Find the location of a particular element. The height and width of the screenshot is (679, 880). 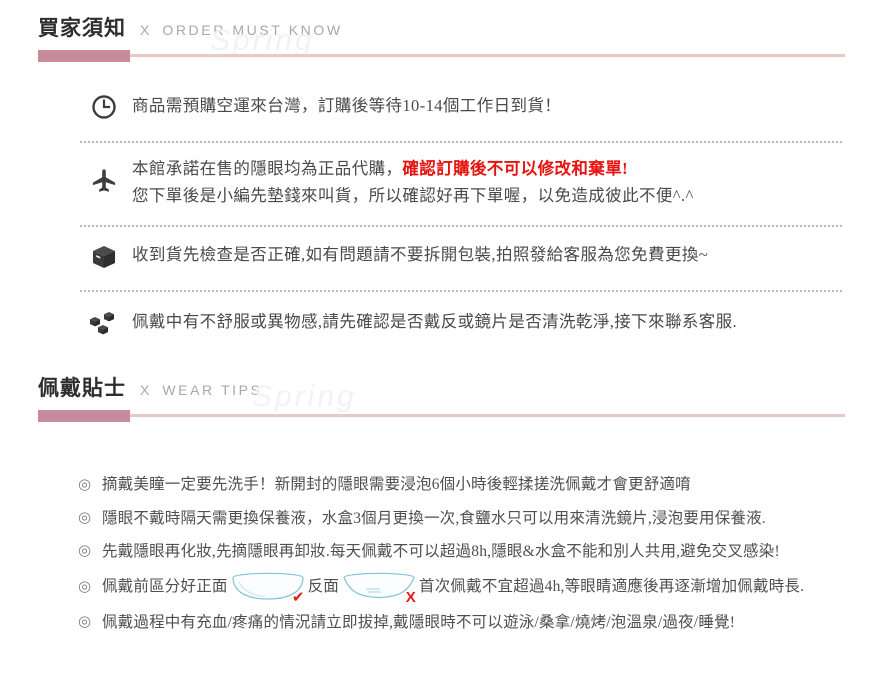

lens-inverted-figure: X is located at coordinates (379, 589).